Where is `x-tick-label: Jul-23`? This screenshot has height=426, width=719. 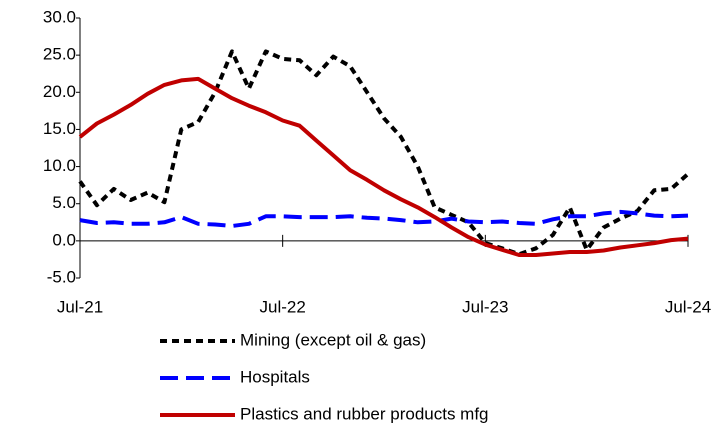
x-tick-label: Jul-23 is located at coordinates (485, 306).